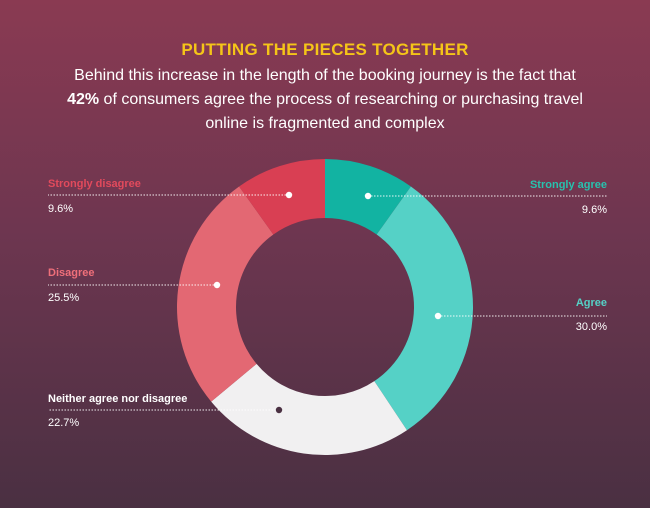 The width and height of the screenshot is (650, 508). What do you see at coordinates (325, 49) in the screenshot?
I see `chart-title: PUTTING THE PIECES TOGETHER` at bounding box center [325, 49].